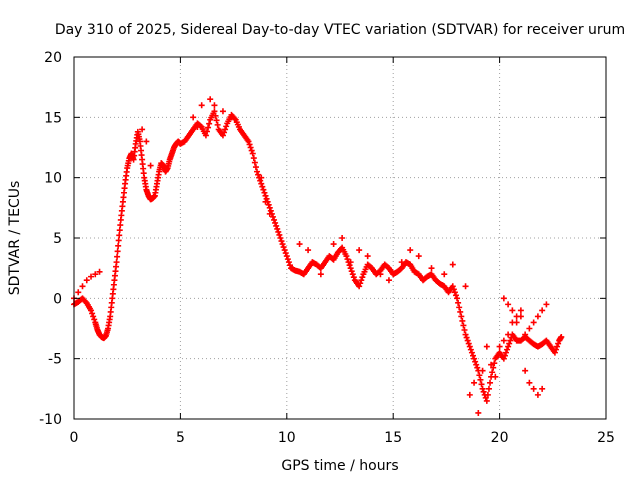 The height and width of the screenshot is (480, 640). I want to click on y-tick-label: 0, so click(57, 299).